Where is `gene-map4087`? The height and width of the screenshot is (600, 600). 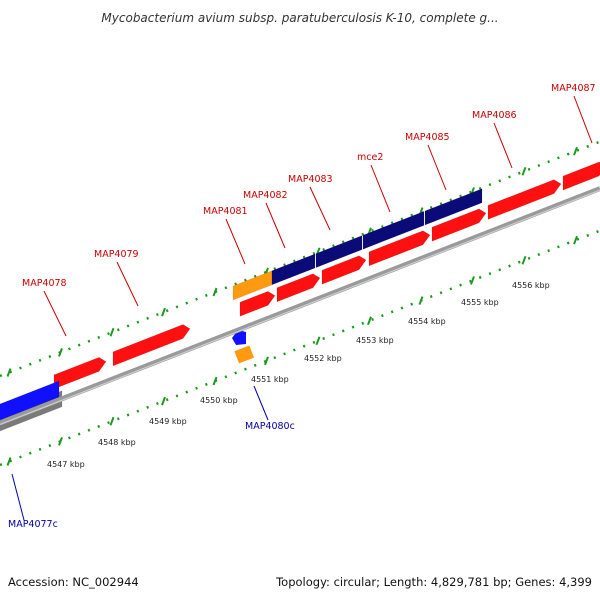 gene-map4087 is located at coordinates (581, 176).